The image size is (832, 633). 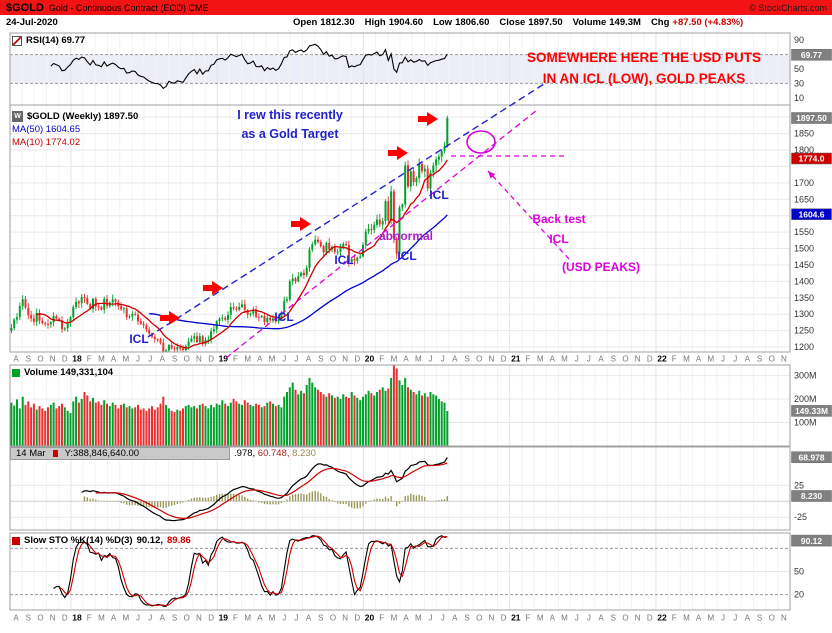 I want to click on svg-text: 69.77, so click(x=812, y=55).